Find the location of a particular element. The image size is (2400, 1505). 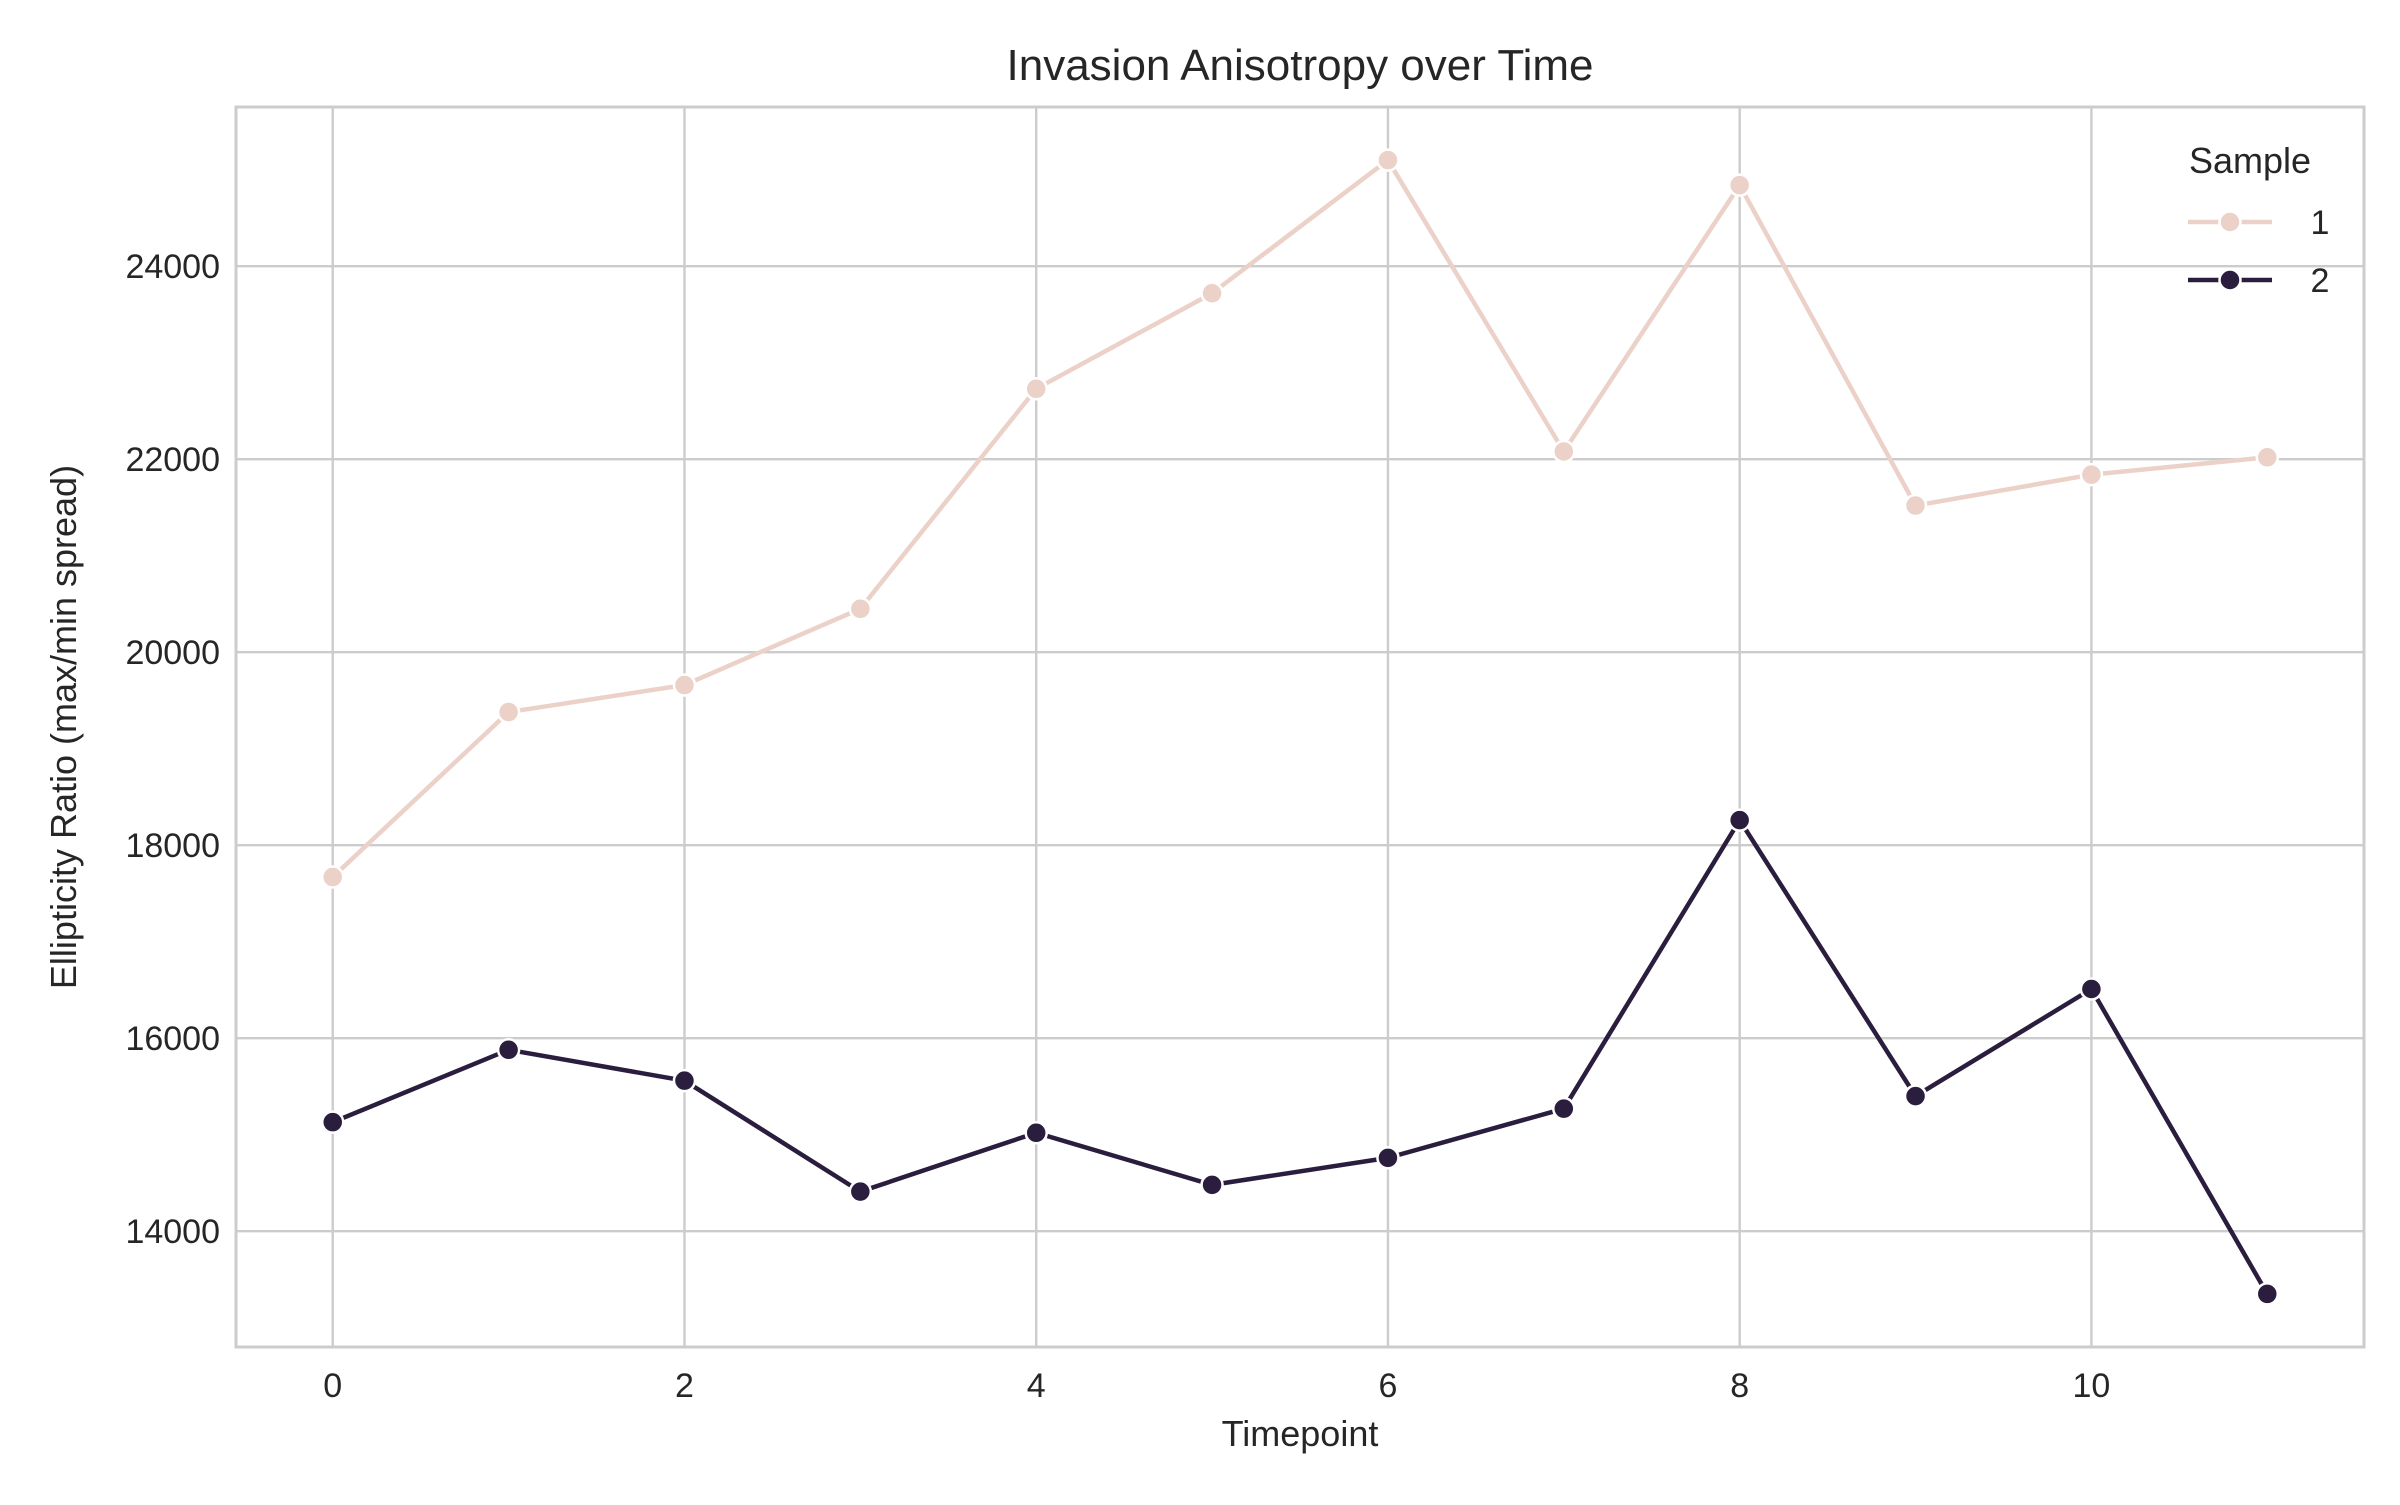

legend-title: Sample is located at coordinates (2250, 160).